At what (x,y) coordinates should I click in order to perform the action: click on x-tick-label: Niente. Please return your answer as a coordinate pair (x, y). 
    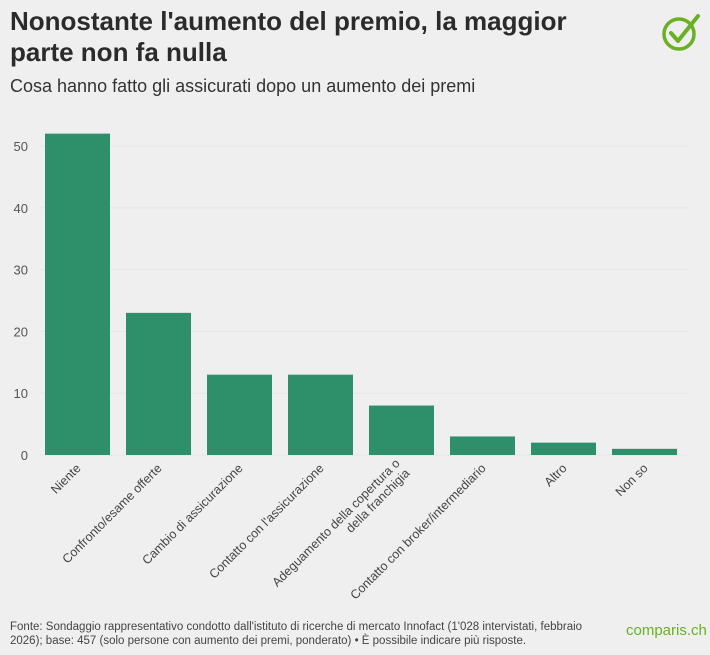
    Looking at the image, I should click on (65, 478).